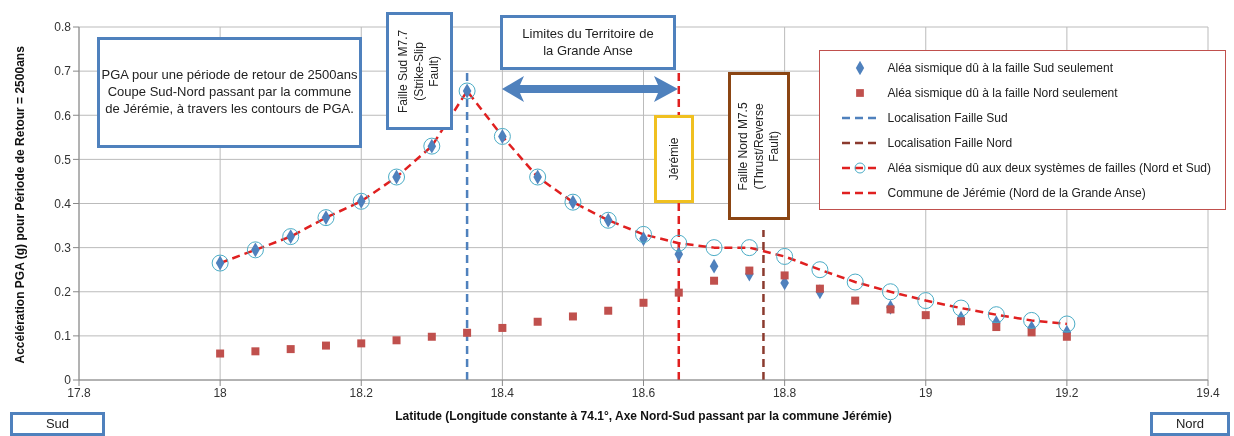 This screenshot has width=1234, height=436. Describe the element at coordinates (220, 392) in the screenshot. I see `x-tick-label: 18` at that location.